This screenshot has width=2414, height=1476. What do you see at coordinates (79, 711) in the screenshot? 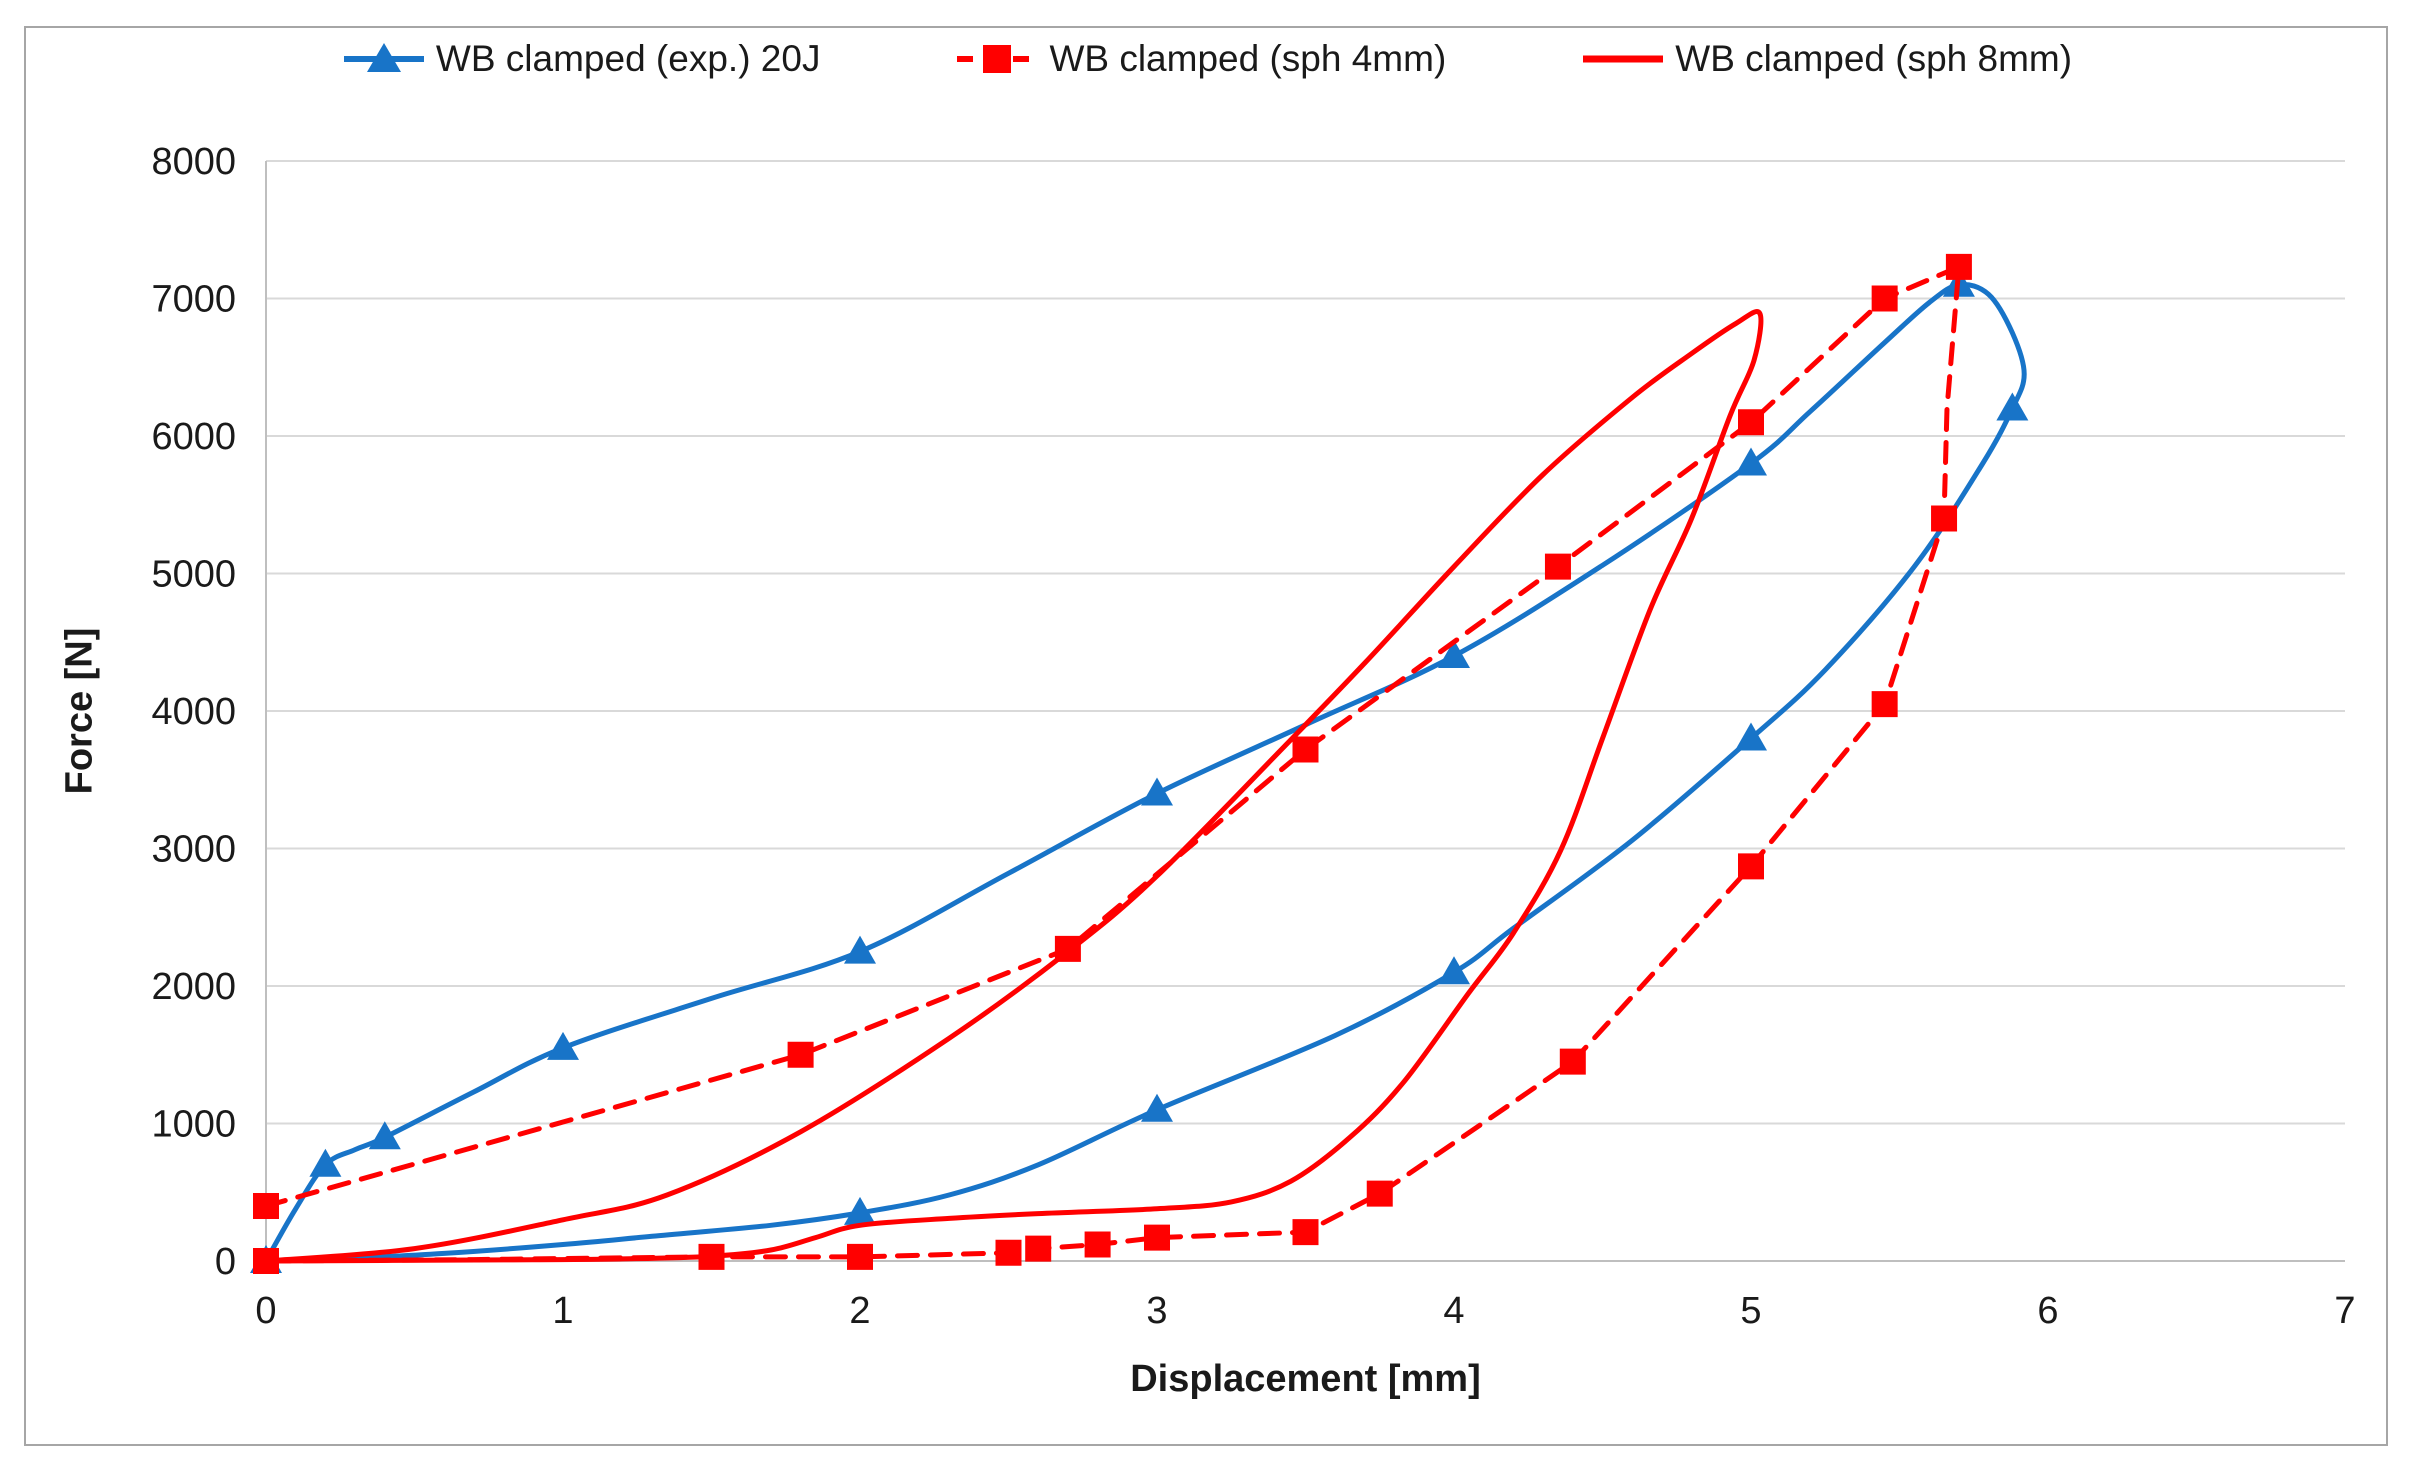
I see `y-axis-title: Force [N]` at bounding box center [79, 711].